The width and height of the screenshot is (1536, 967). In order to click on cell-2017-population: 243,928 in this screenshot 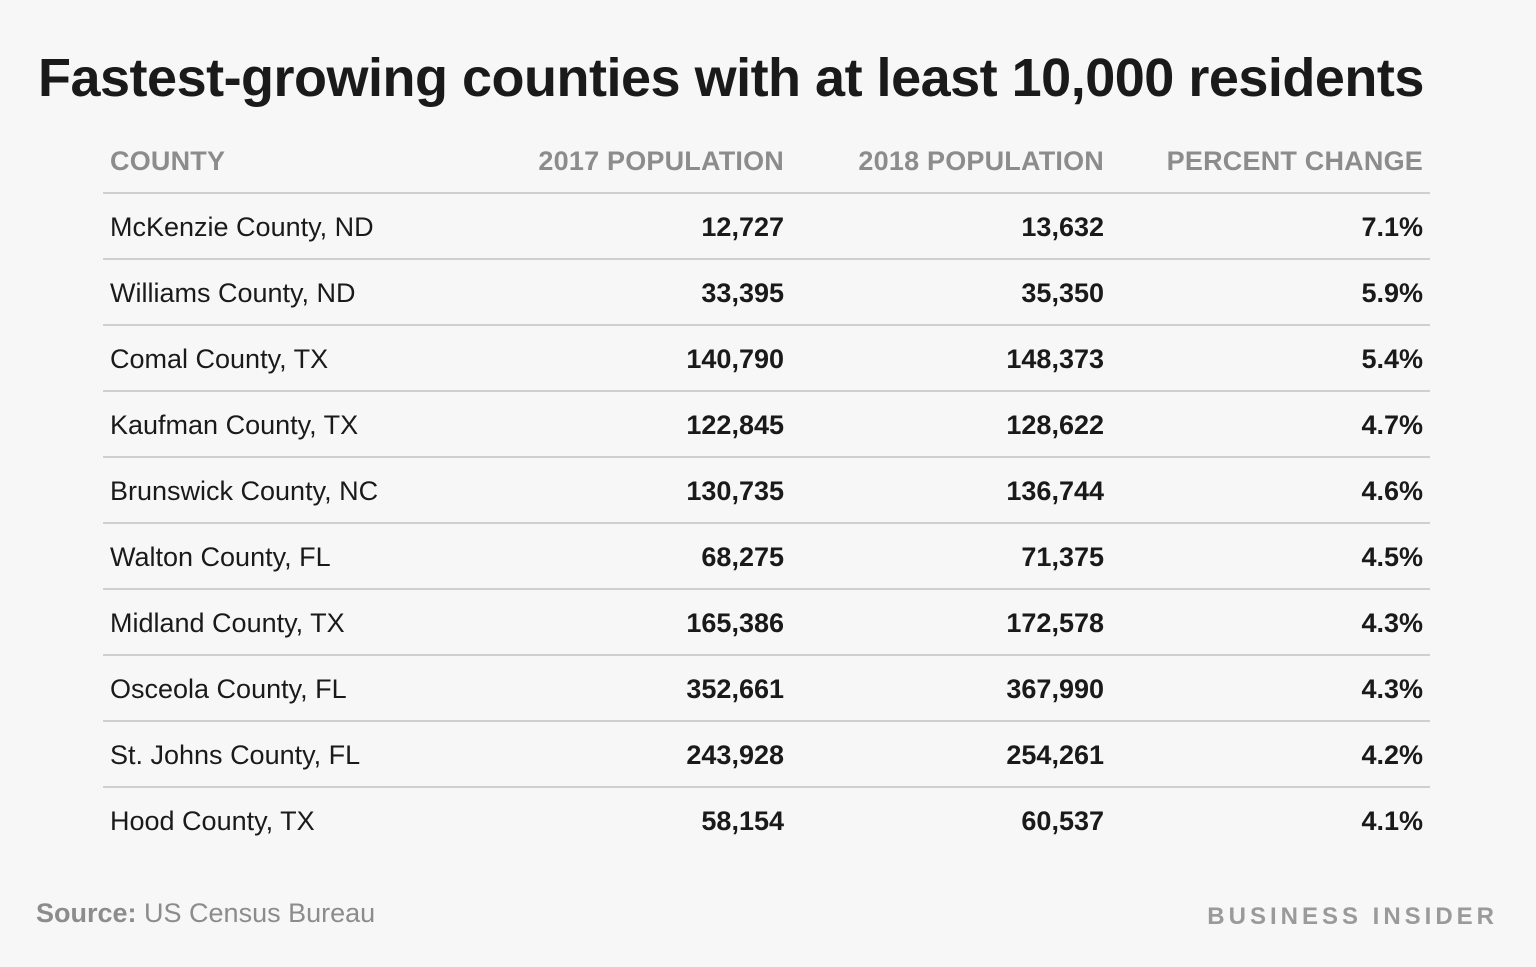, I will do `click(735, 755)`.